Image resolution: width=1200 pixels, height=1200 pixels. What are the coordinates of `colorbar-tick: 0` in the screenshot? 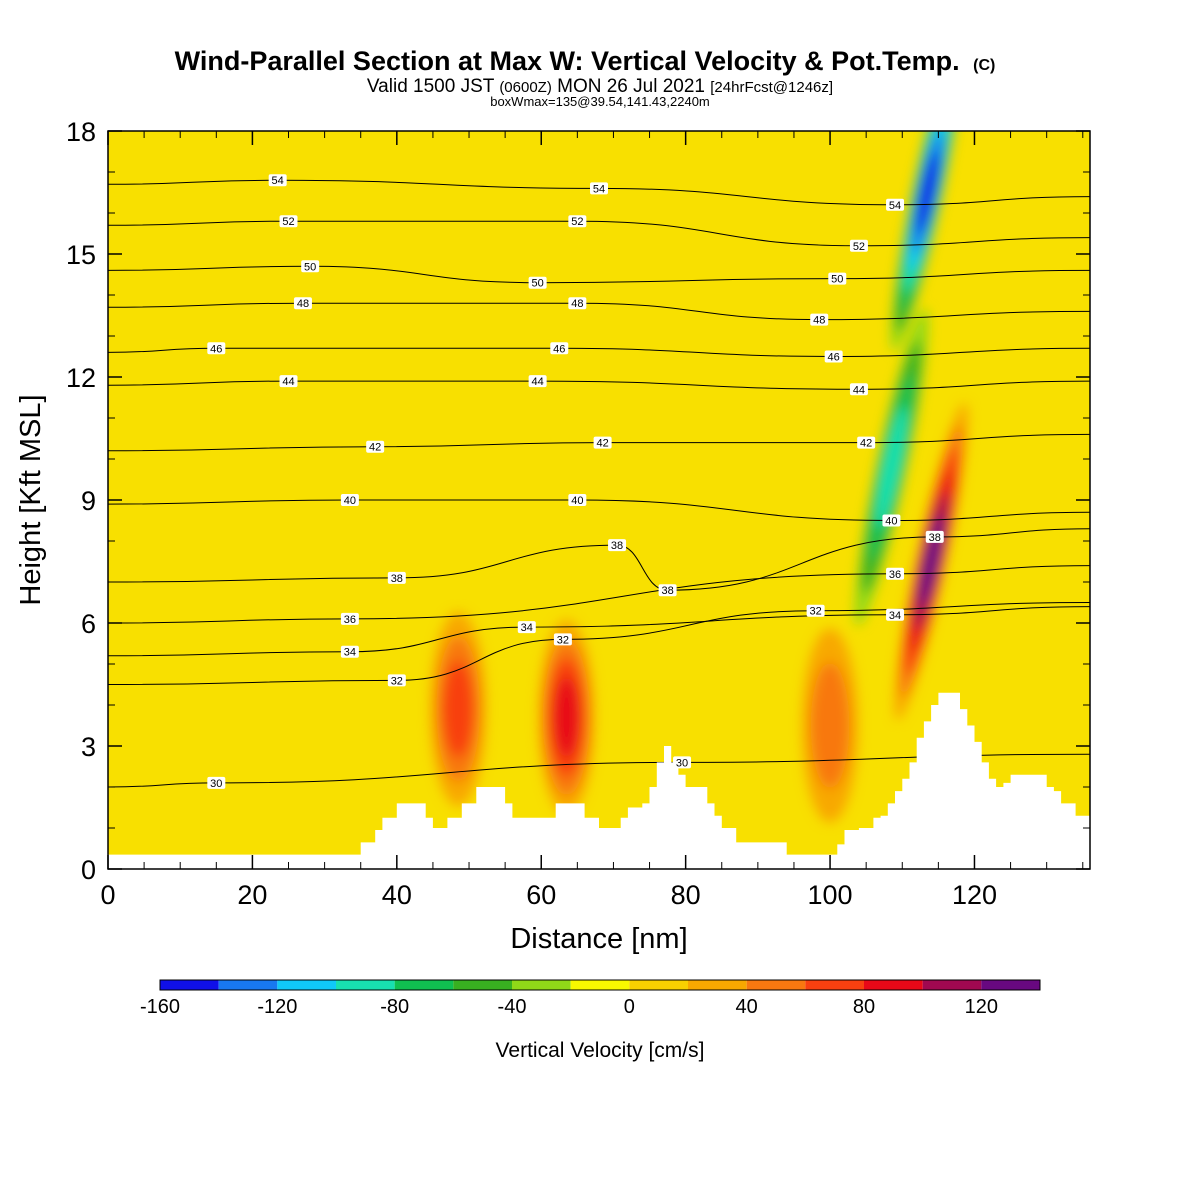 It's located at (629, 1007).